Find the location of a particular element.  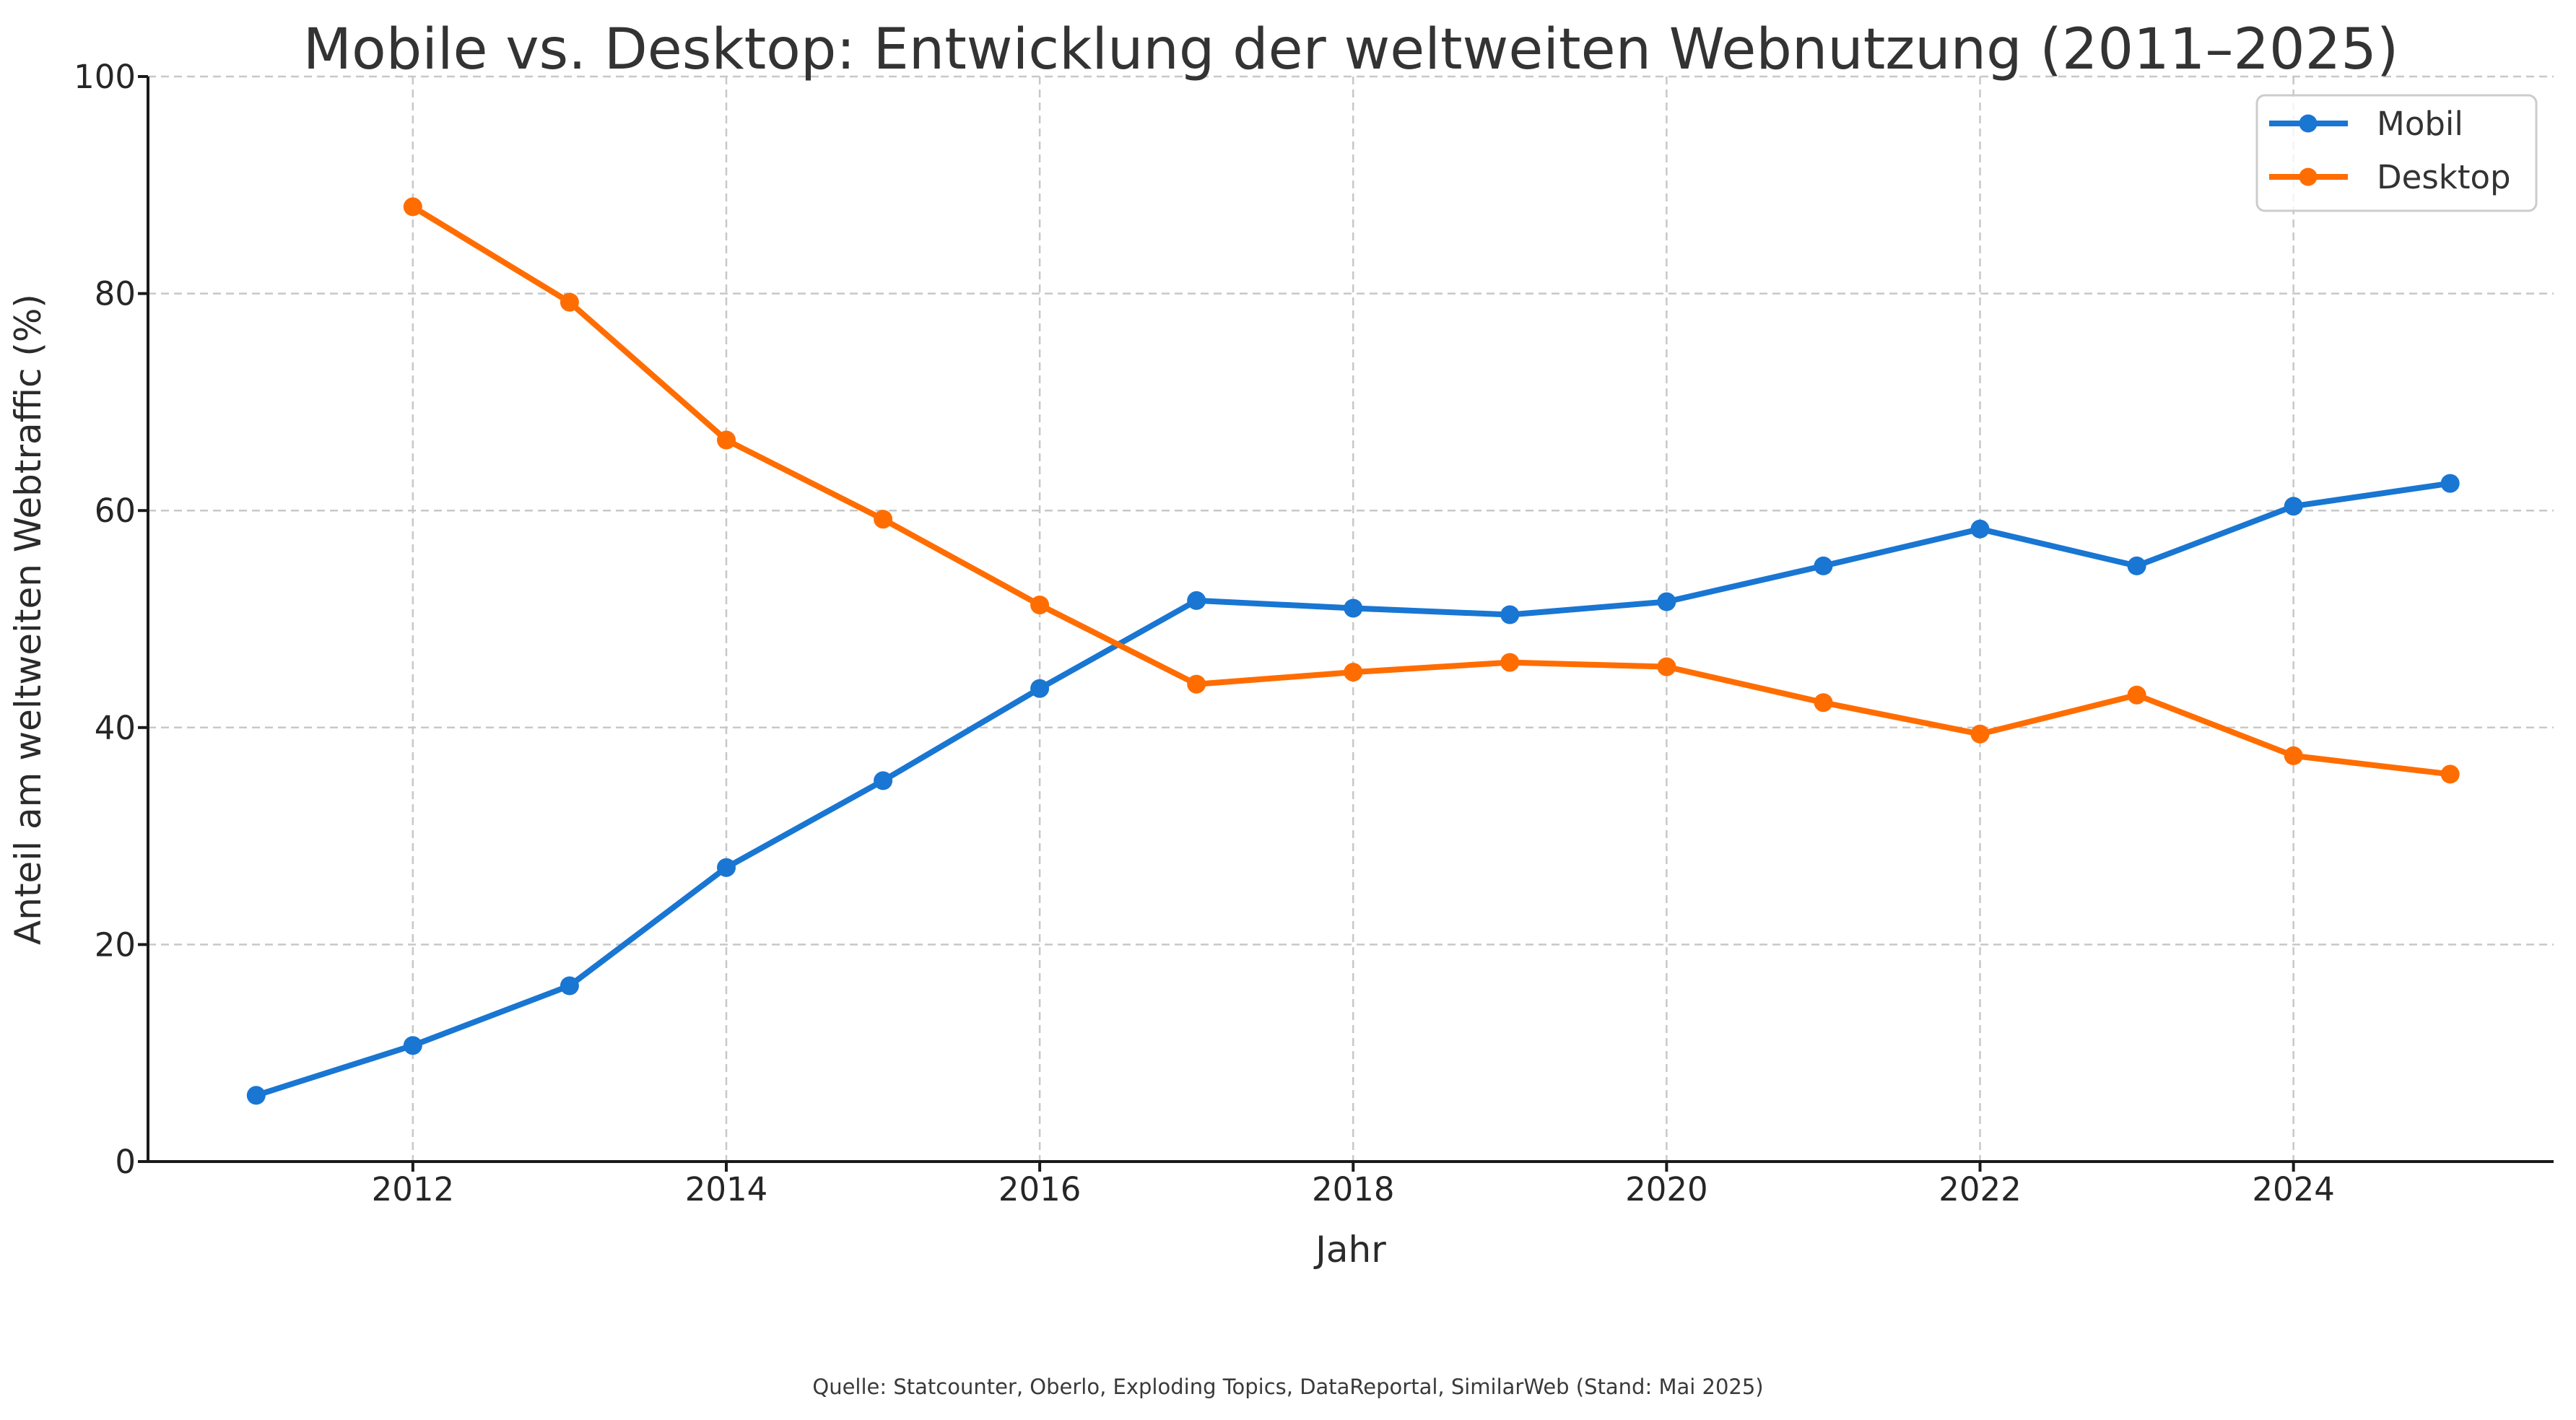

legend-marker-mobil is located at coordinates (2308, 123).